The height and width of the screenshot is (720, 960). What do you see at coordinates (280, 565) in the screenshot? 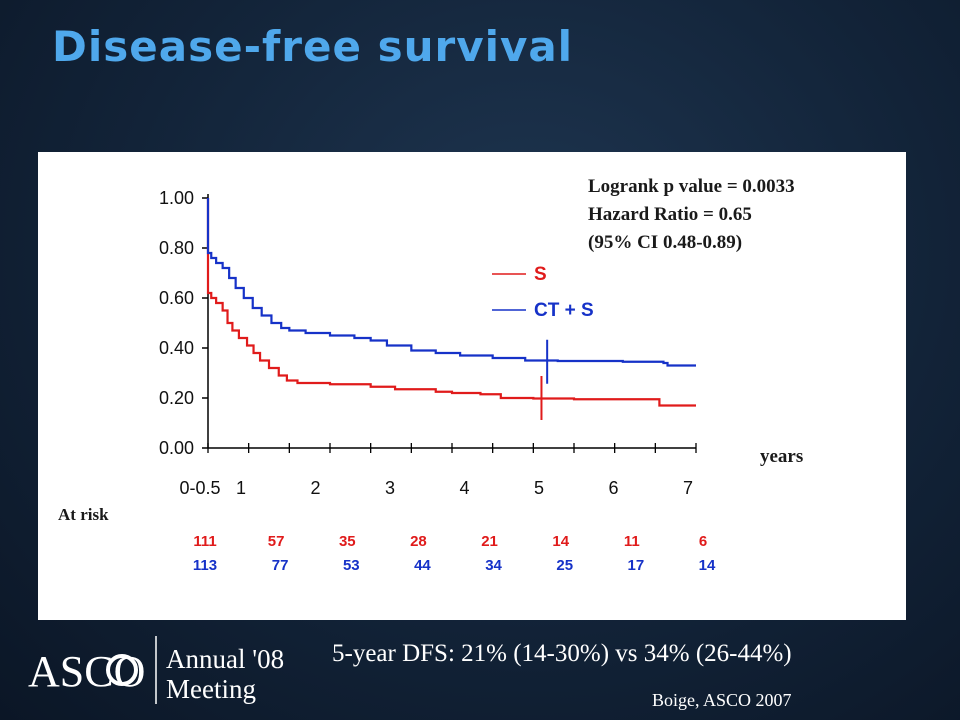
I see `at-risk-value: 77` at bounding box center [280, 565].